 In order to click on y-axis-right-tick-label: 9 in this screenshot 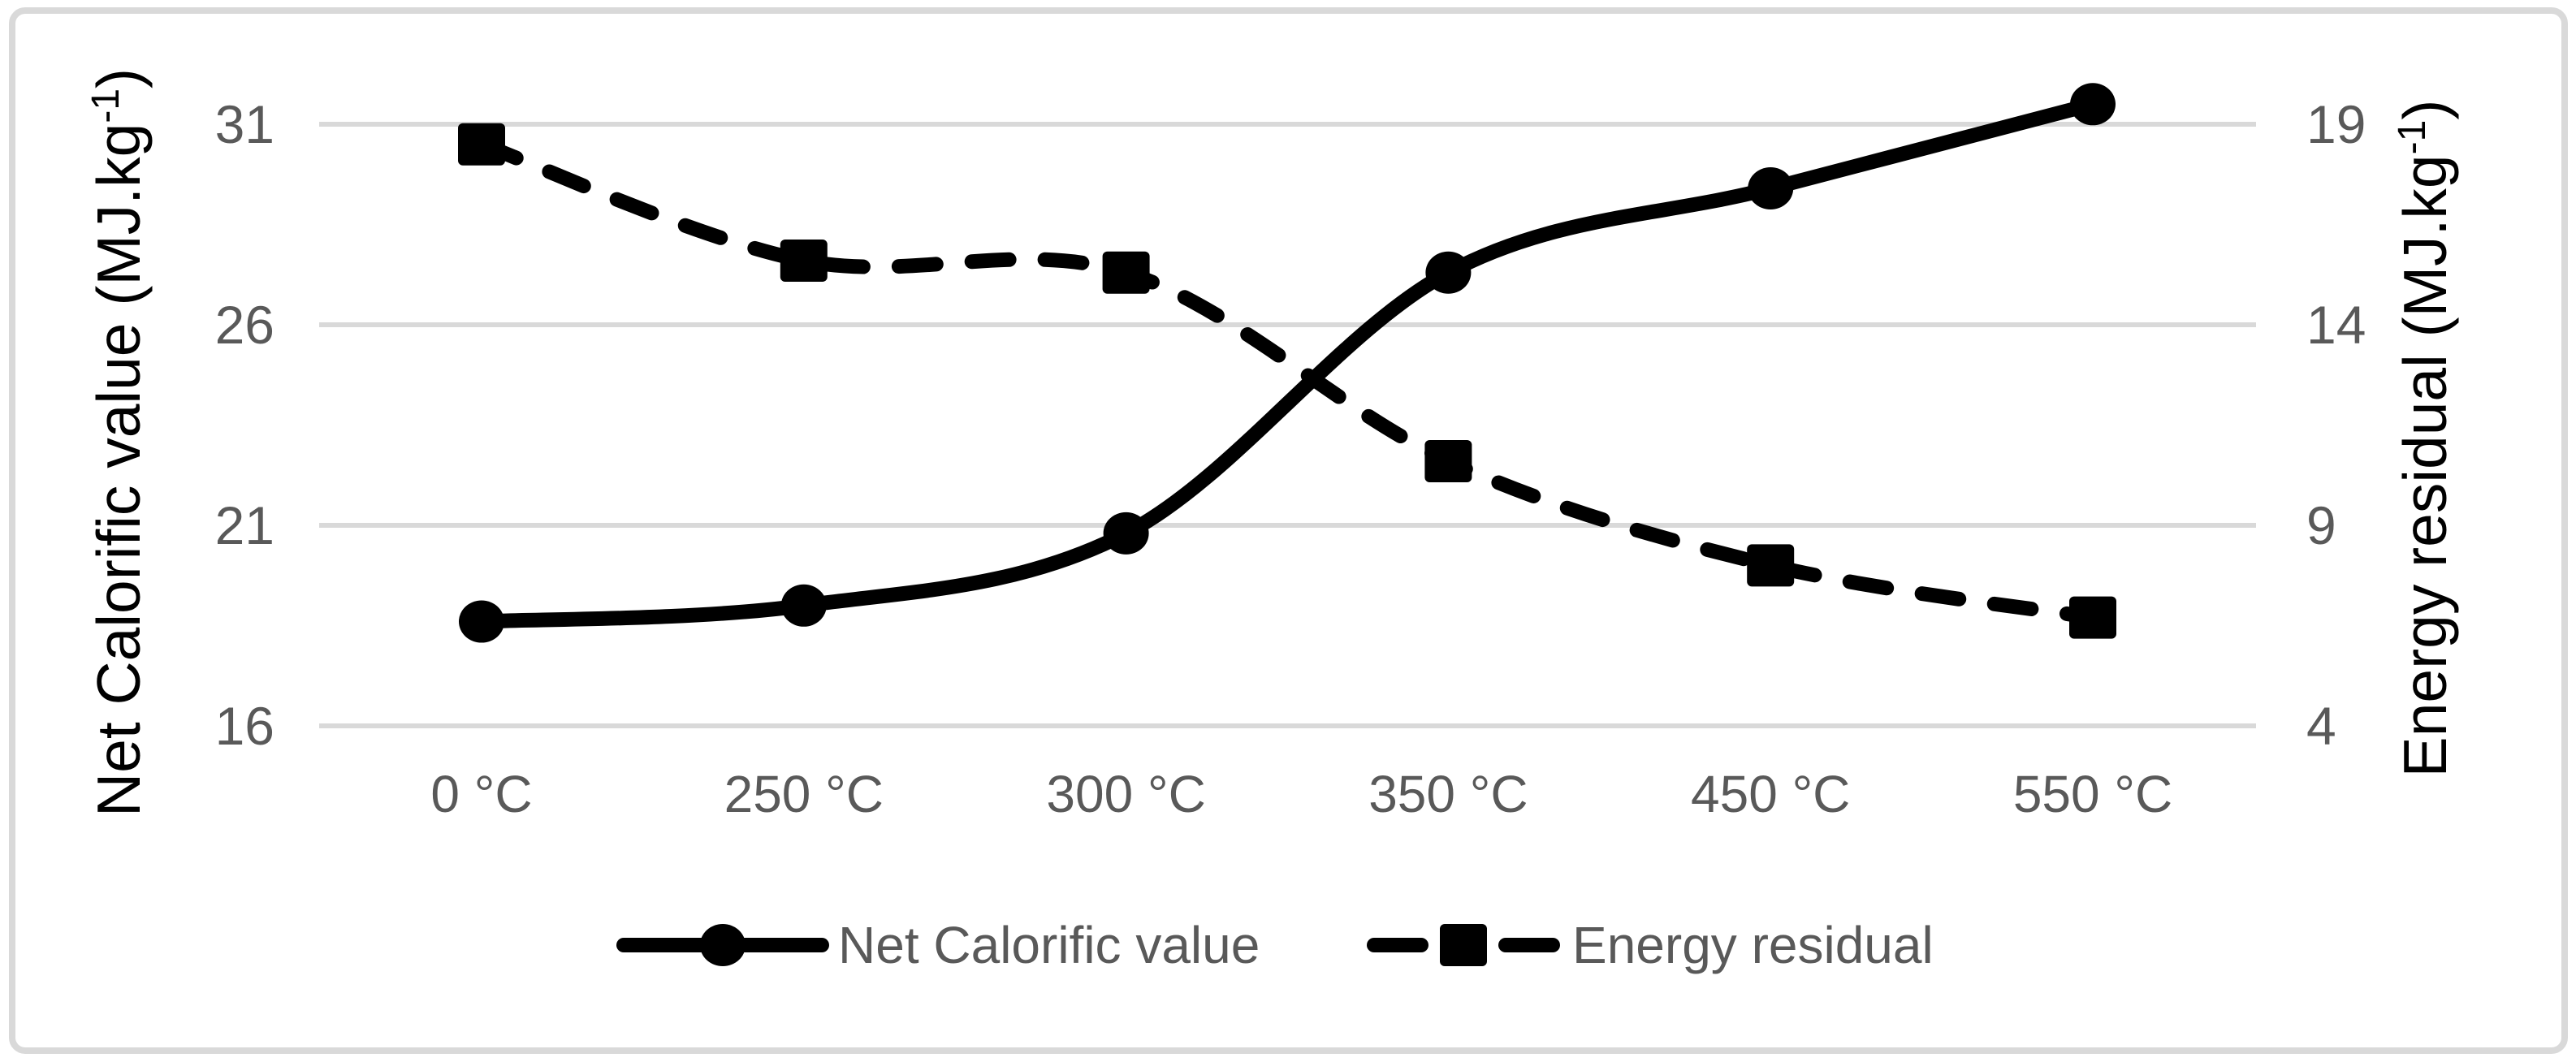, I will do `click(2321, 525)`.